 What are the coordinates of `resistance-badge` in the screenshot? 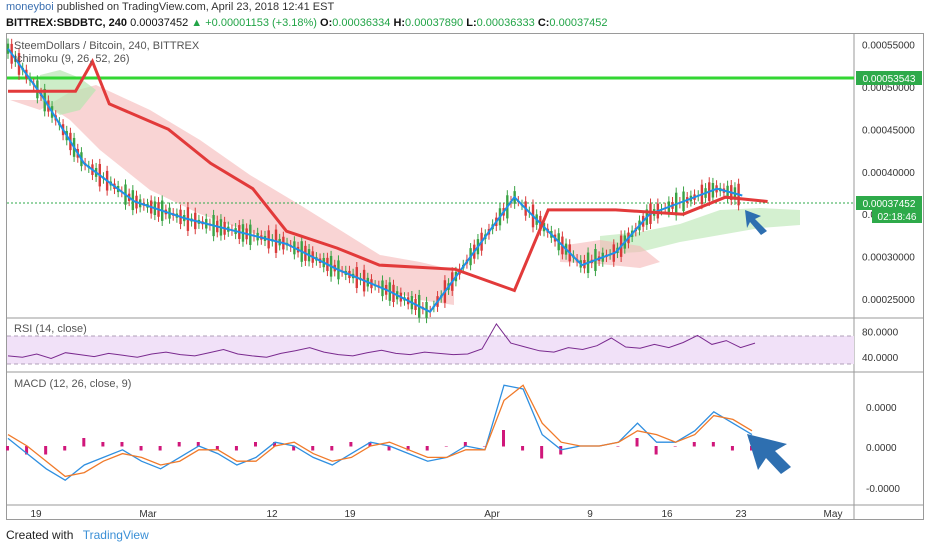 It's located at (889, 78).